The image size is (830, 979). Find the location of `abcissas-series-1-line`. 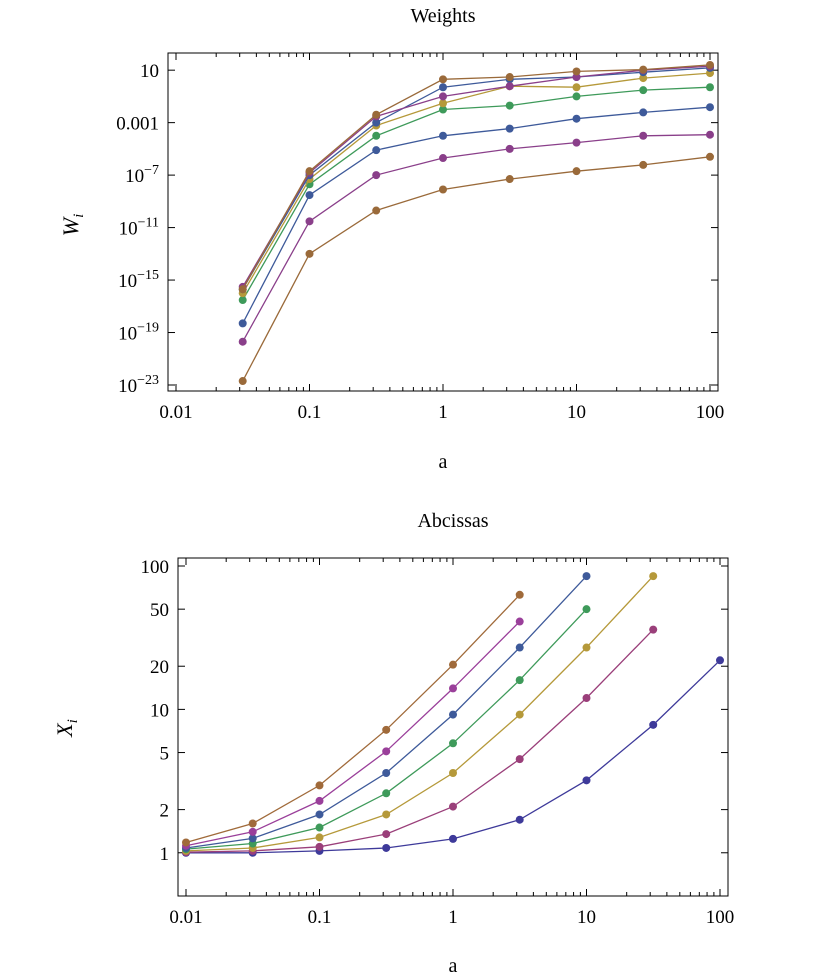

abcissas-series-1-line is located at coordinates (419, 741).